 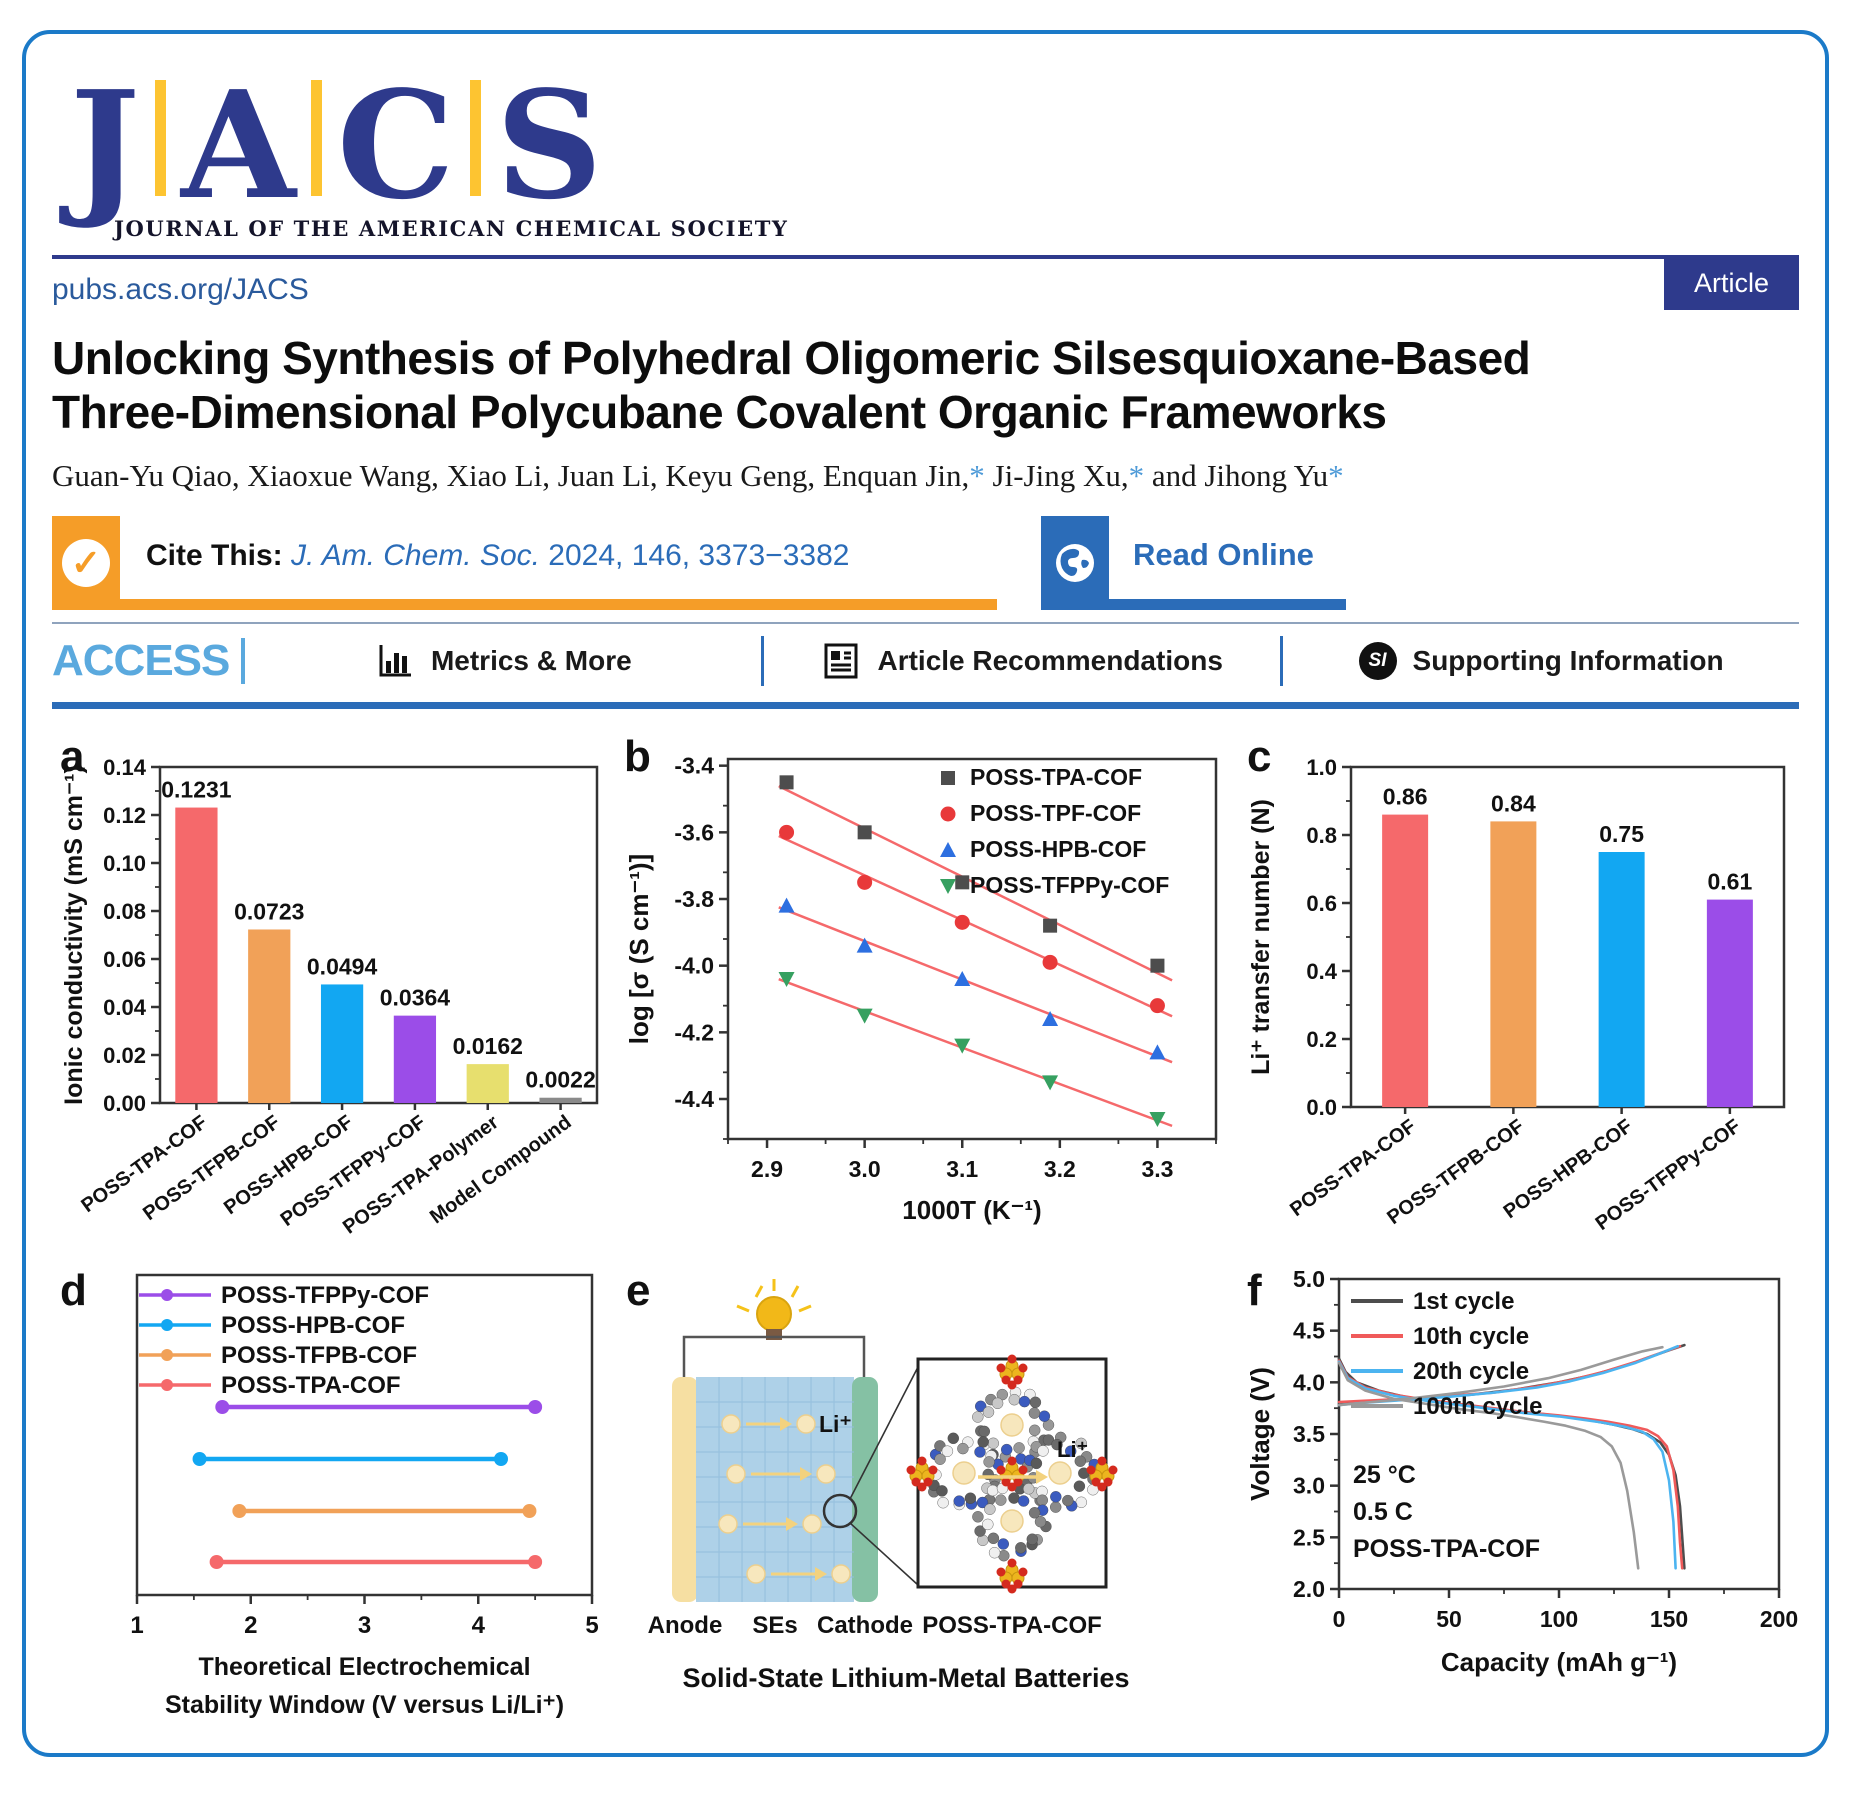 What do you see at coordinates (214, 555) in the screenshot?
I see `cite-this-label: Cite This:` at bounding box center [214, 555].